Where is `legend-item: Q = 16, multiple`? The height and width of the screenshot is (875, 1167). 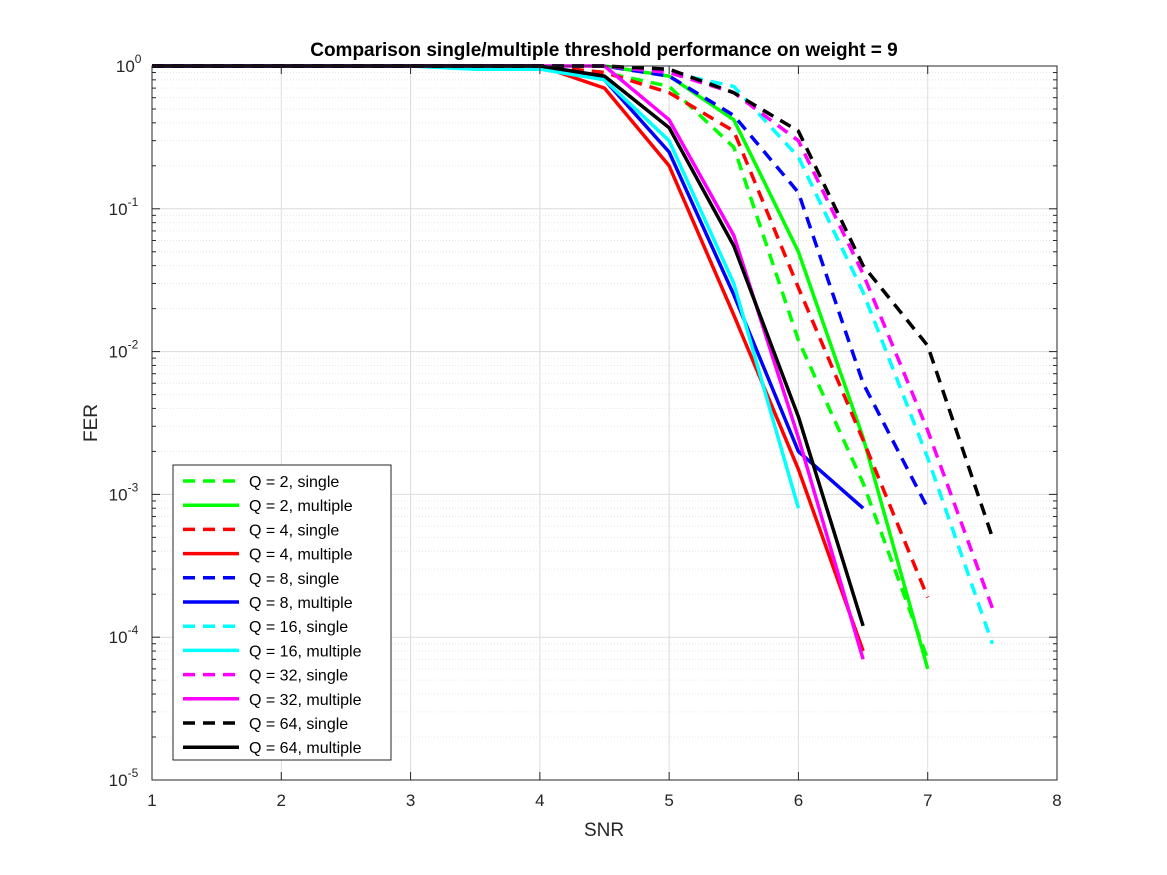 legend-item: Q = 16, multiple is located at coordinates (272, 651).